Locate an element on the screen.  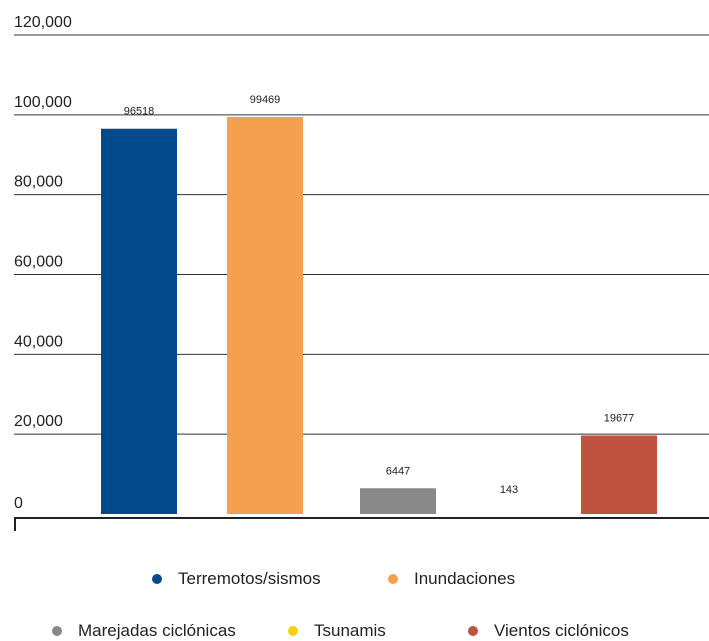
legend-item: Tsunamis is located at coordinates (337, 631).